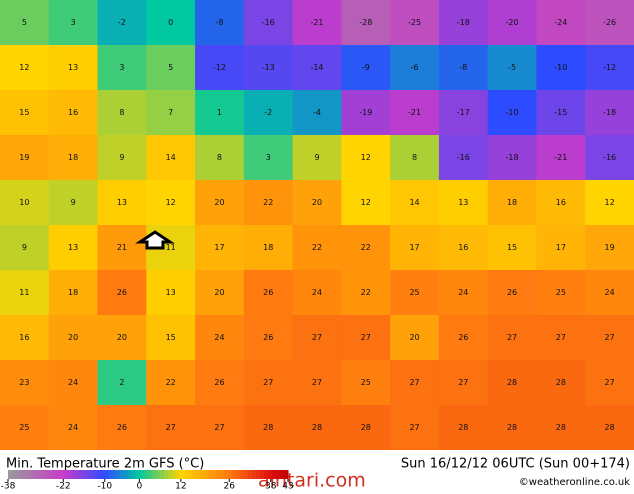 This screenshot has height=494, width=634. What do you see at coordinates (287, 486) in the screenshot?
I see `colorbar-label: 43` at bounding box center [287, 486].